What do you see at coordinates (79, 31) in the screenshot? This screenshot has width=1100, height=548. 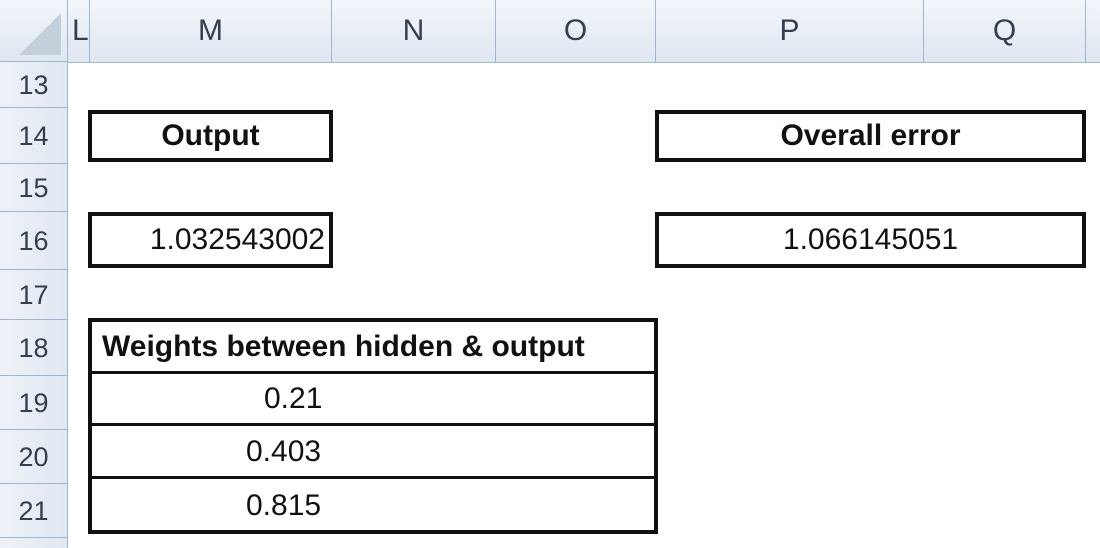 I see `column-header-l: L` at bounding box center [79, 31].